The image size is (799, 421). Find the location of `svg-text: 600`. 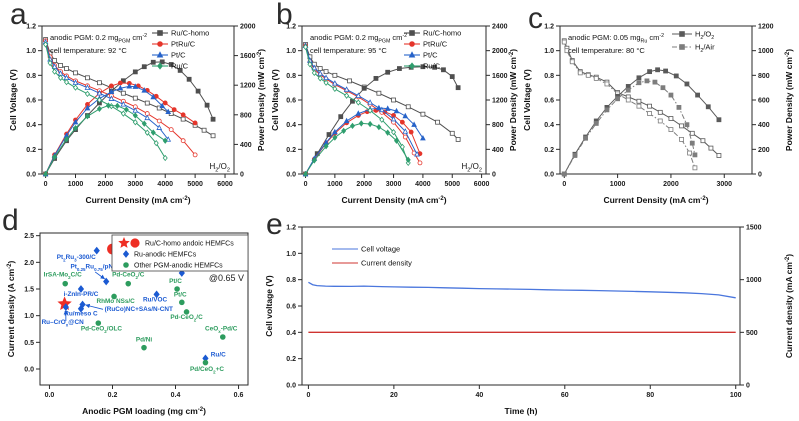

svg-text: 600 is located at coordinates (764, 101).